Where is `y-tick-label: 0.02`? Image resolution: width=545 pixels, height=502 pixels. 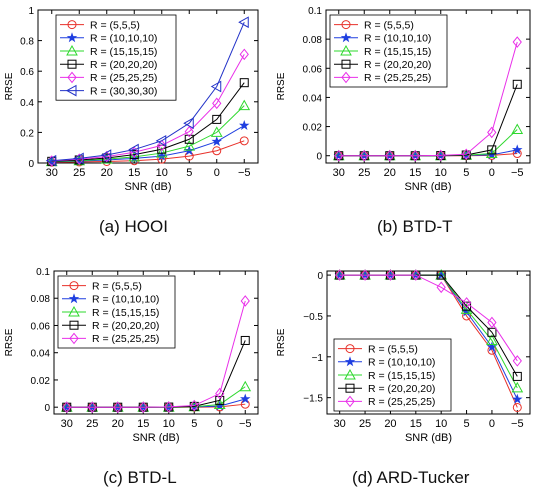
y-tick-label: 0.02 is located at coordinates (41, 381).